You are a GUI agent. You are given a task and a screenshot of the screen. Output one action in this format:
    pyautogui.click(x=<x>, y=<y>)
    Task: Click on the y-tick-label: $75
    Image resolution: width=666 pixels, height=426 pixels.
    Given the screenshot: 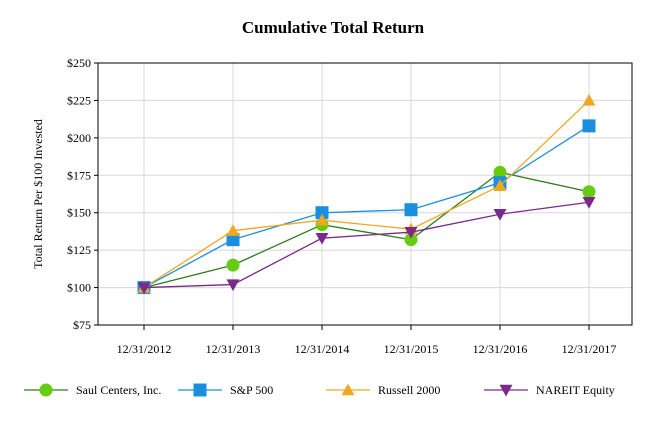 What is the action you would take?
    pyautogui.click(x=82, y=325)
    